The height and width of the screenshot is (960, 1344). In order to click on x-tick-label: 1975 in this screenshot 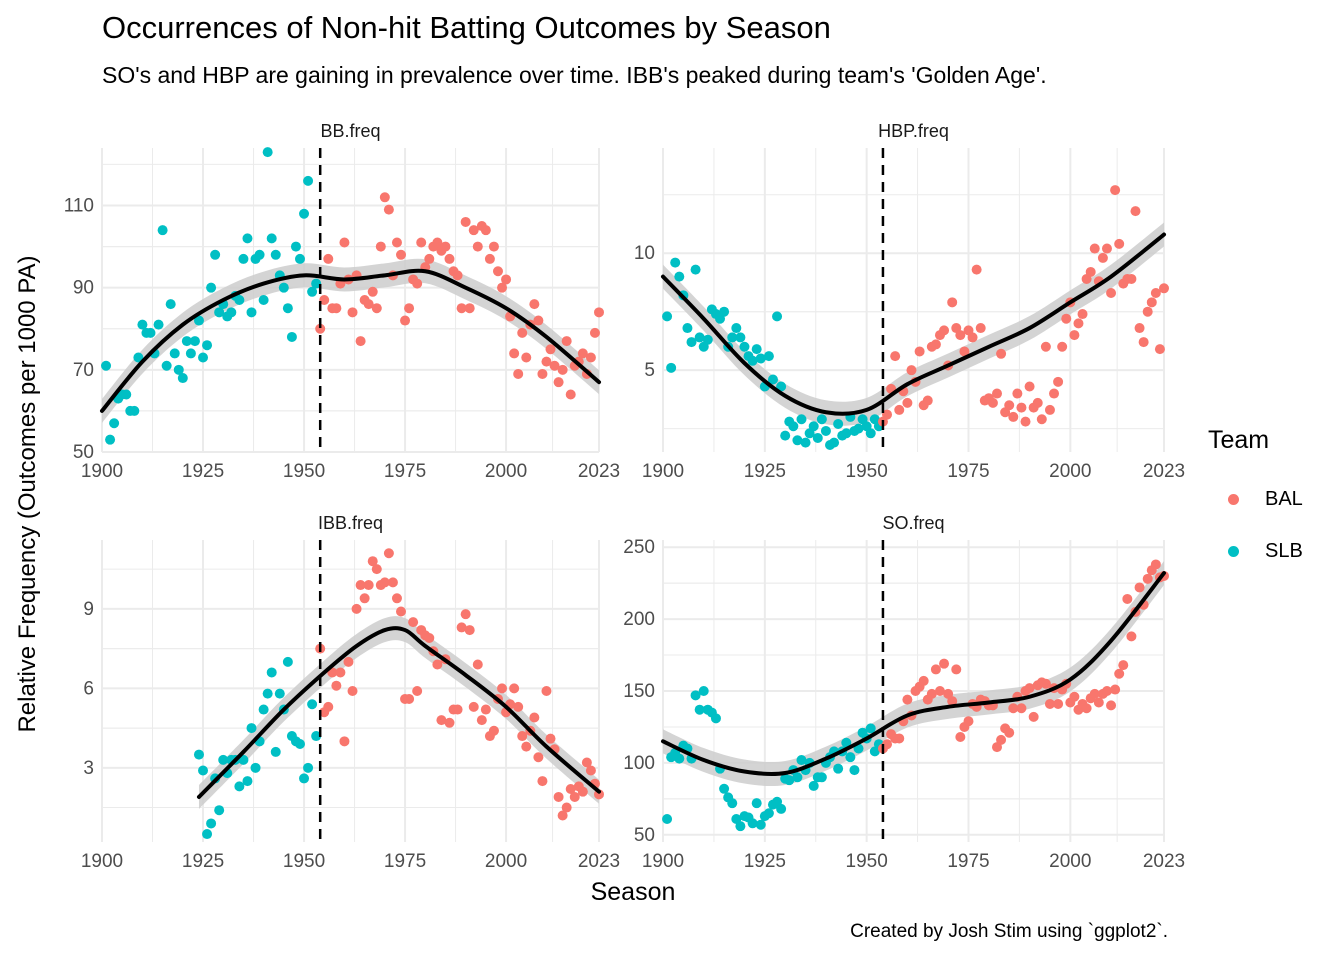, I will do `click(968, 861)`.